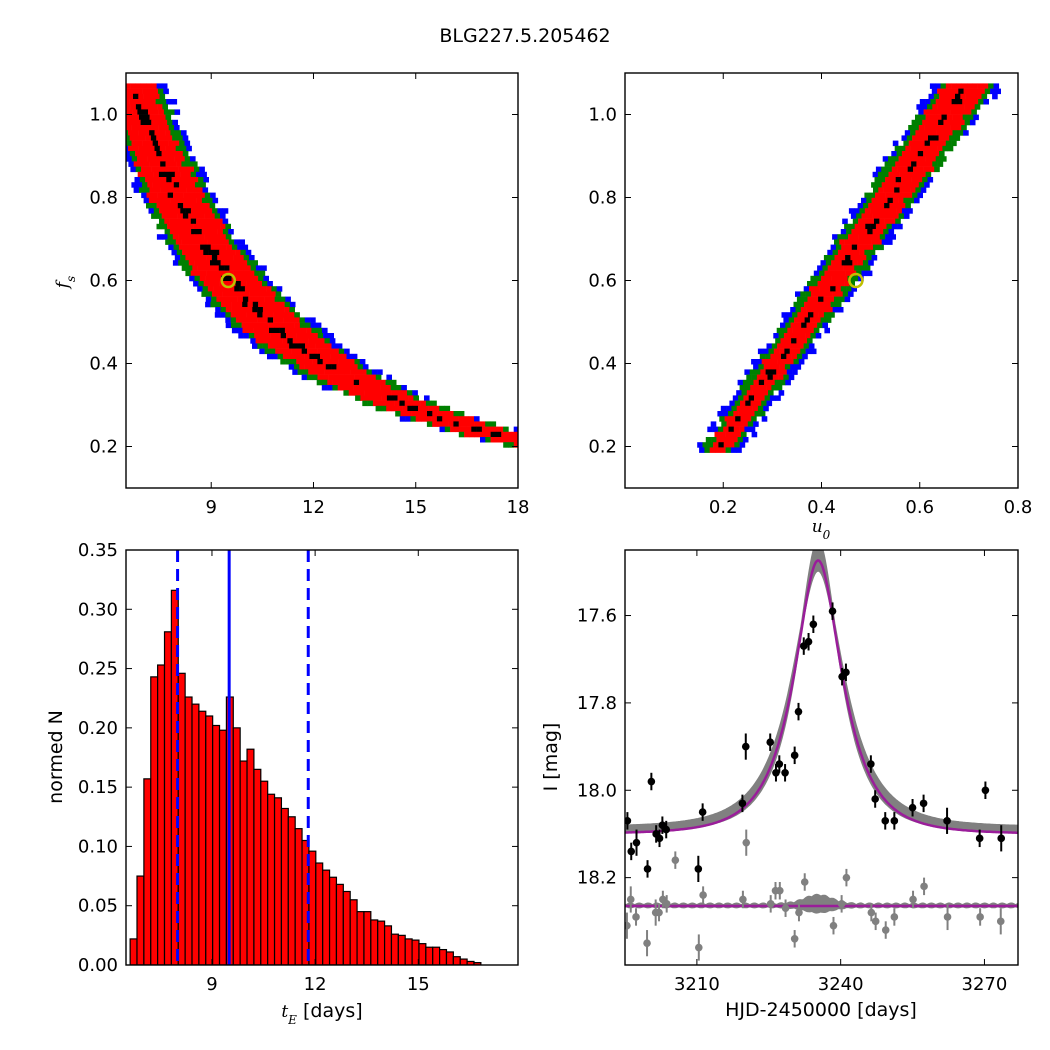 This screenshot has width=1050, height=1050. I want to click on x-axis-label: u0, so click(821, 529).